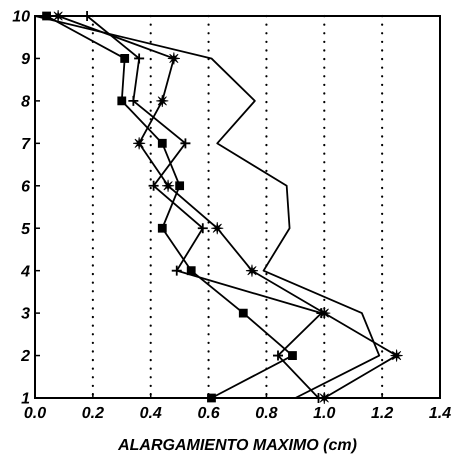 The width and height of the screenshot is (457, 461). What do you see at coordinates (93, 413) in the screenshot?
I see `x-tick-label: 0.2` at bounding box center [93, 413].